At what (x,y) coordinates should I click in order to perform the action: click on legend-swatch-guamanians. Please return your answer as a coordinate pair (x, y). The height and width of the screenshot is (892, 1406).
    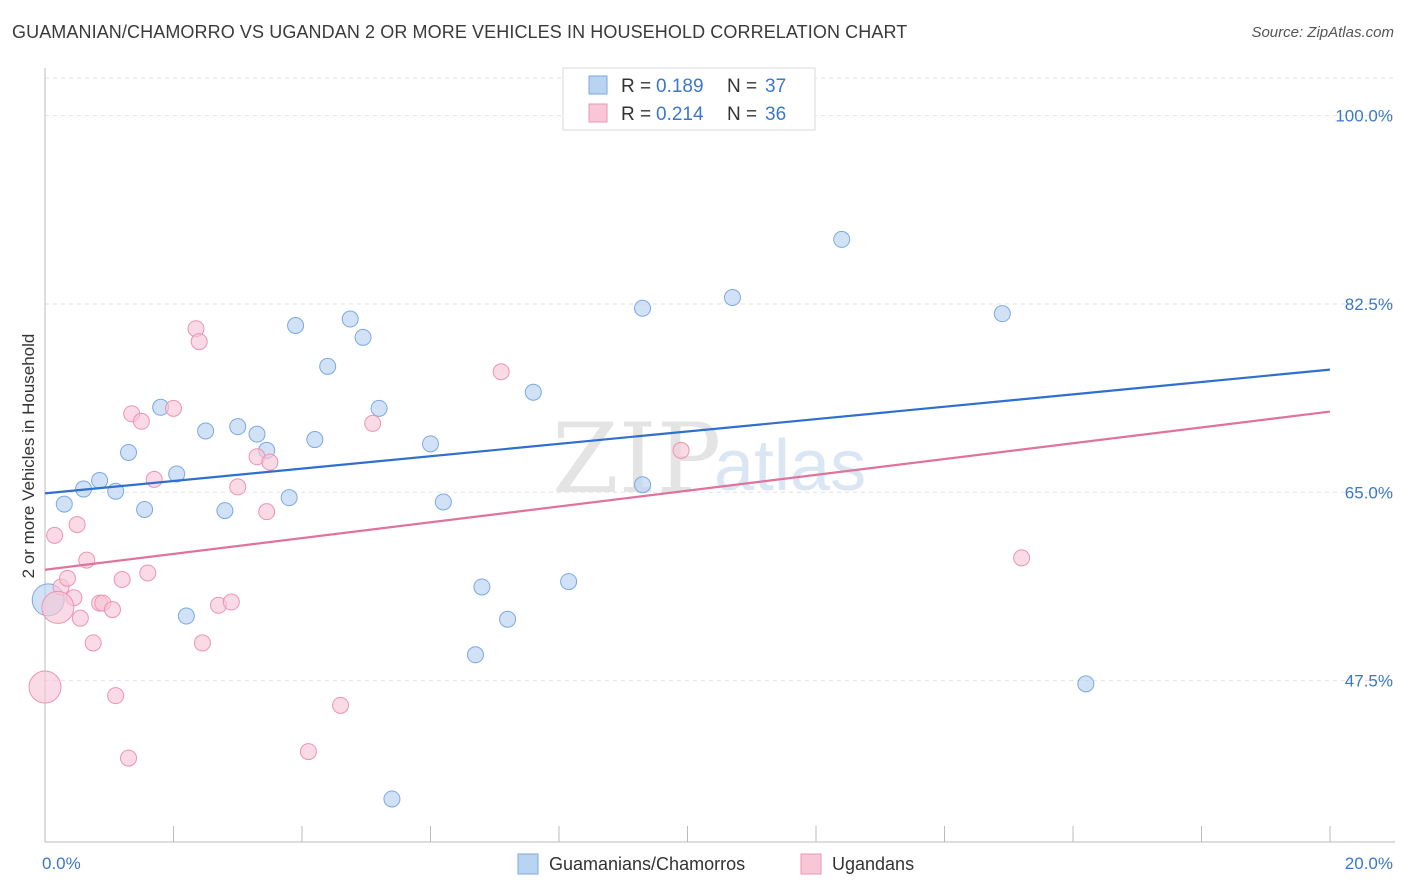
    Looking at the image, I should click on (598, 85).